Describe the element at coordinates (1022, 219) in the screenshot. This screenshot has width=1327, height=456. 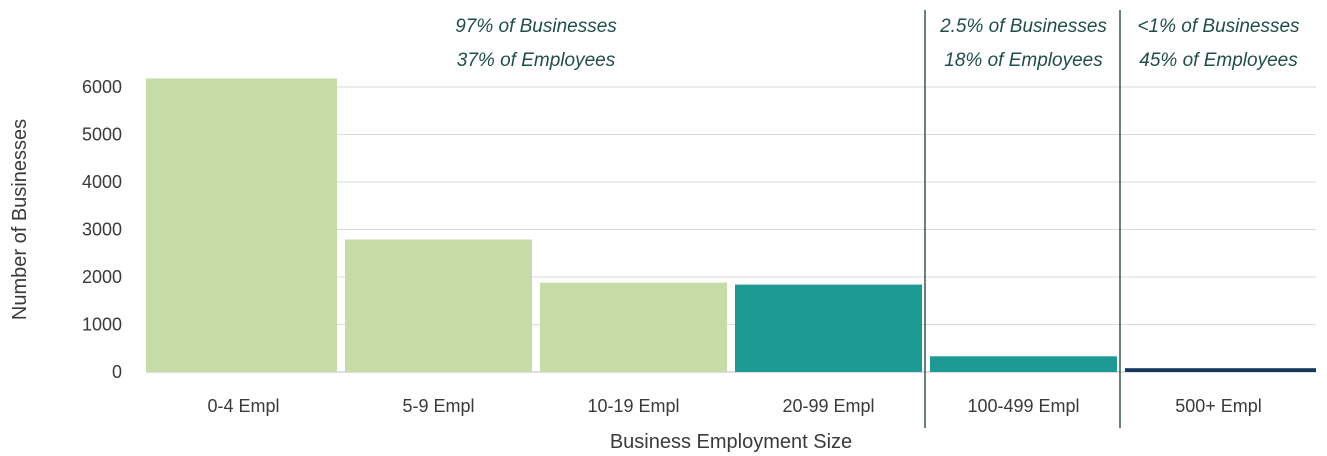
I see `group-dividers` at that location.